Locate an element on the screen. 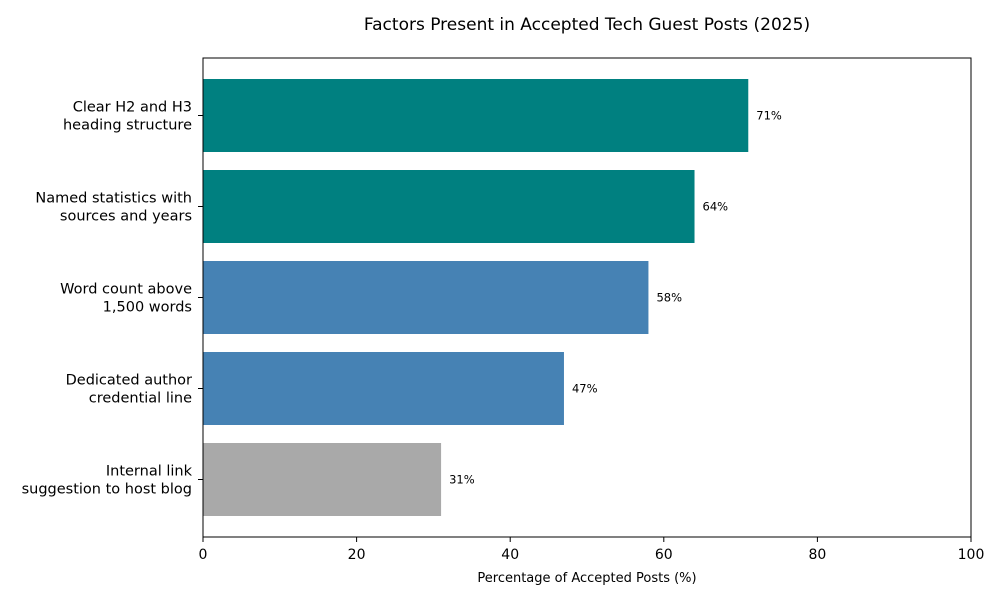  y-tick-label: Clear H2 and H3 heading structure is located at coordinates (127, 117).